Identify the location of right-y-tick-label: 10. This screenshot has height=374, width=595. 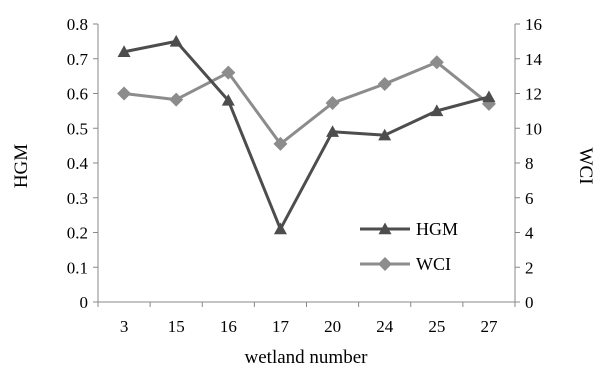
(533, 128).